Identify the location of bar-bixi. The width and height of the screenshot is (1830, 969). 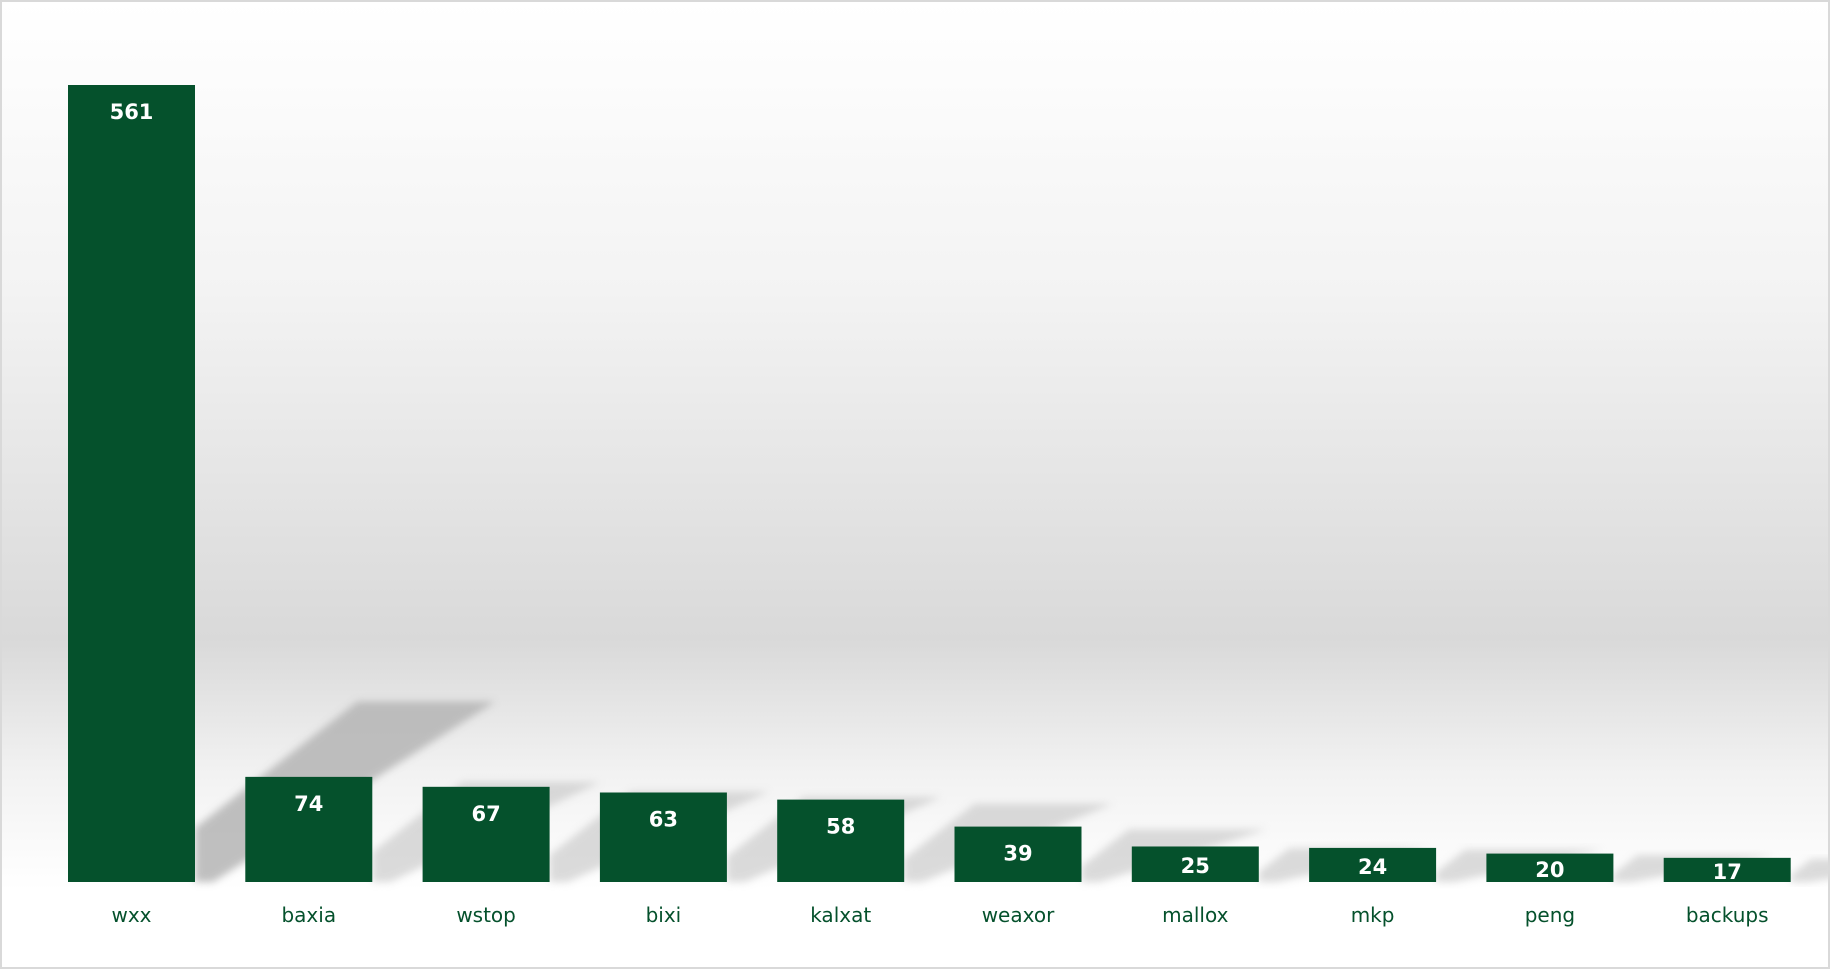
(663, 837).